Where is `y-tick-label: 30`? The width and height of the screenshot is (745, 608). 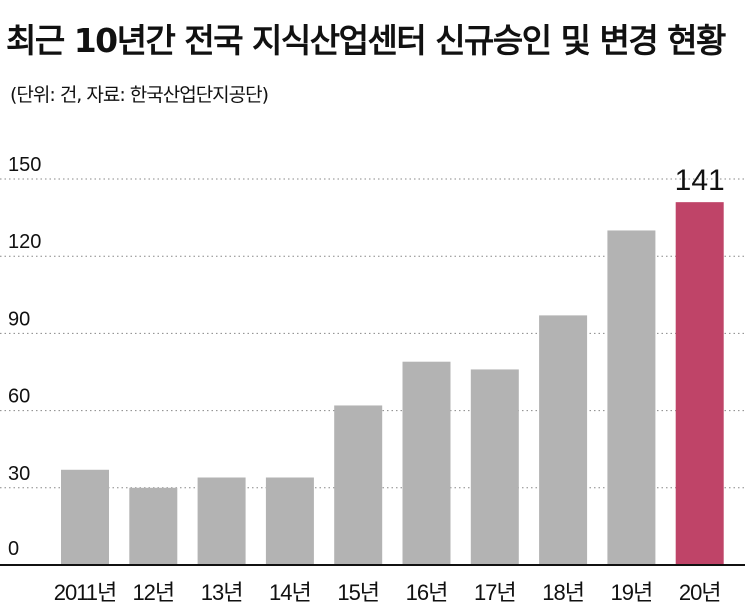 y-tick-label: 30 is located at coordinates (19, 474).